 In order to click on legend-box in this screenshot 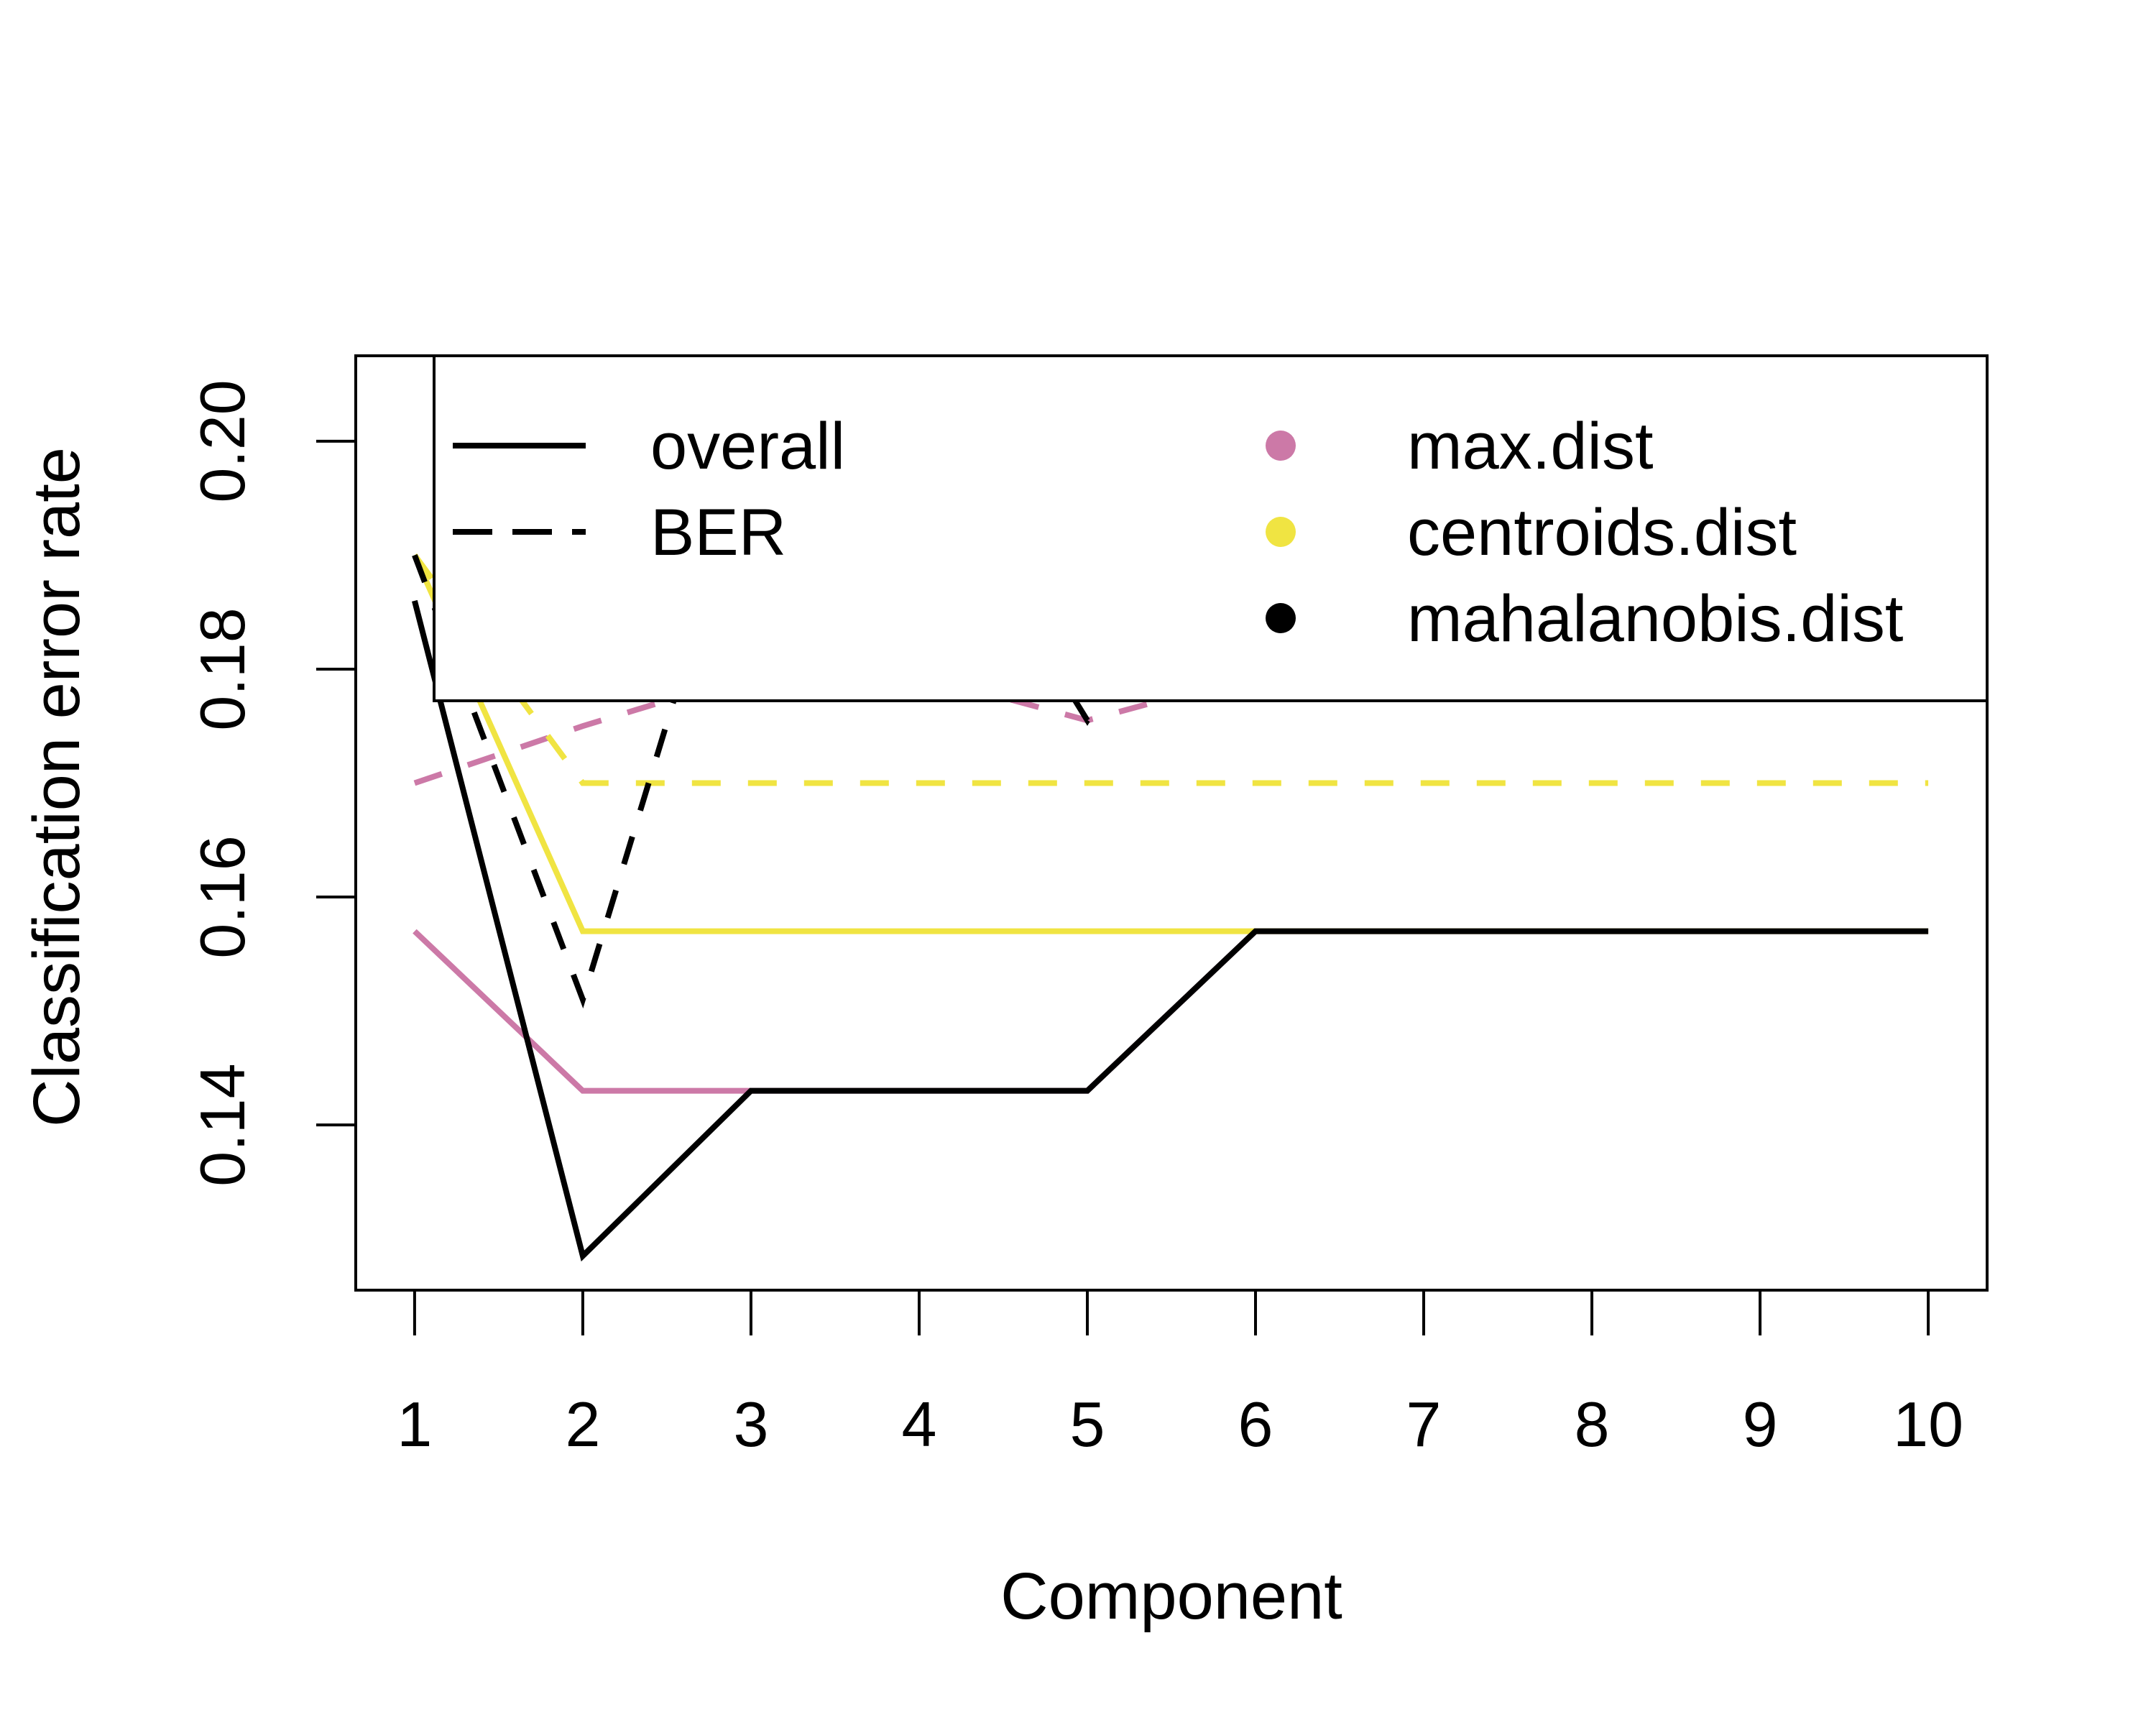, I will do `click(1211, 528)`.